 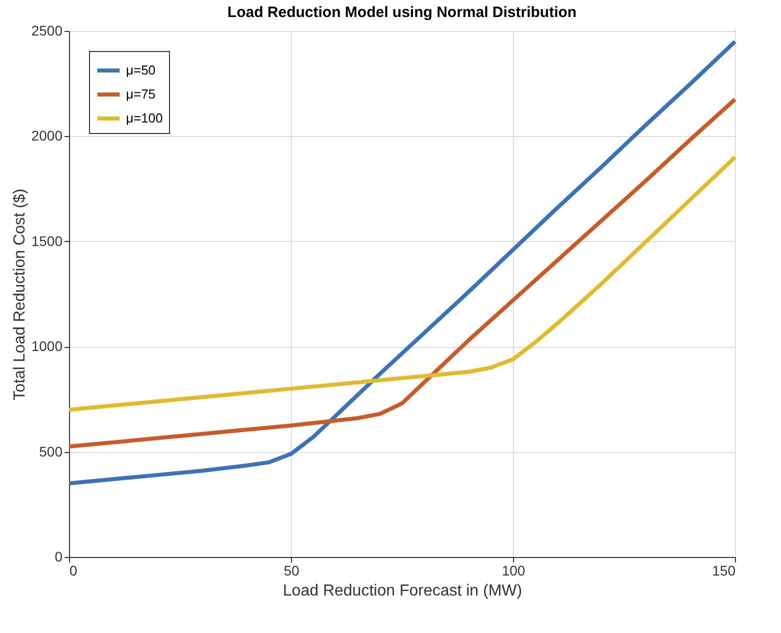 I want to click on x-tick-label: 100, so click(x=514, y=570).